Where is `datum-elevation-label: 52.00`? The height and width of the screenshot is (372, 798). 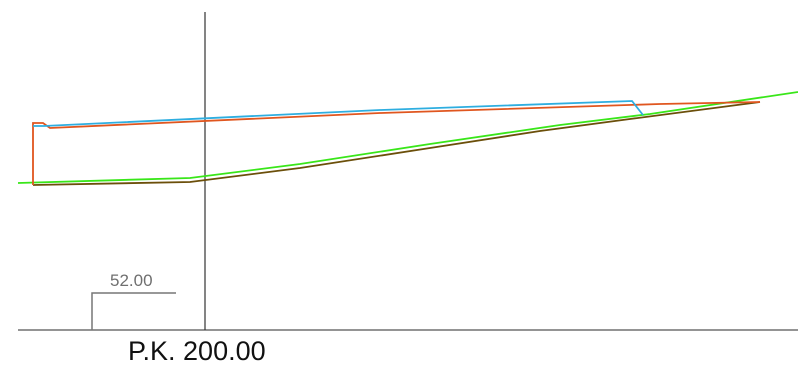 datum-elevation-label: 52.00 is located at coordinates (131, 280).